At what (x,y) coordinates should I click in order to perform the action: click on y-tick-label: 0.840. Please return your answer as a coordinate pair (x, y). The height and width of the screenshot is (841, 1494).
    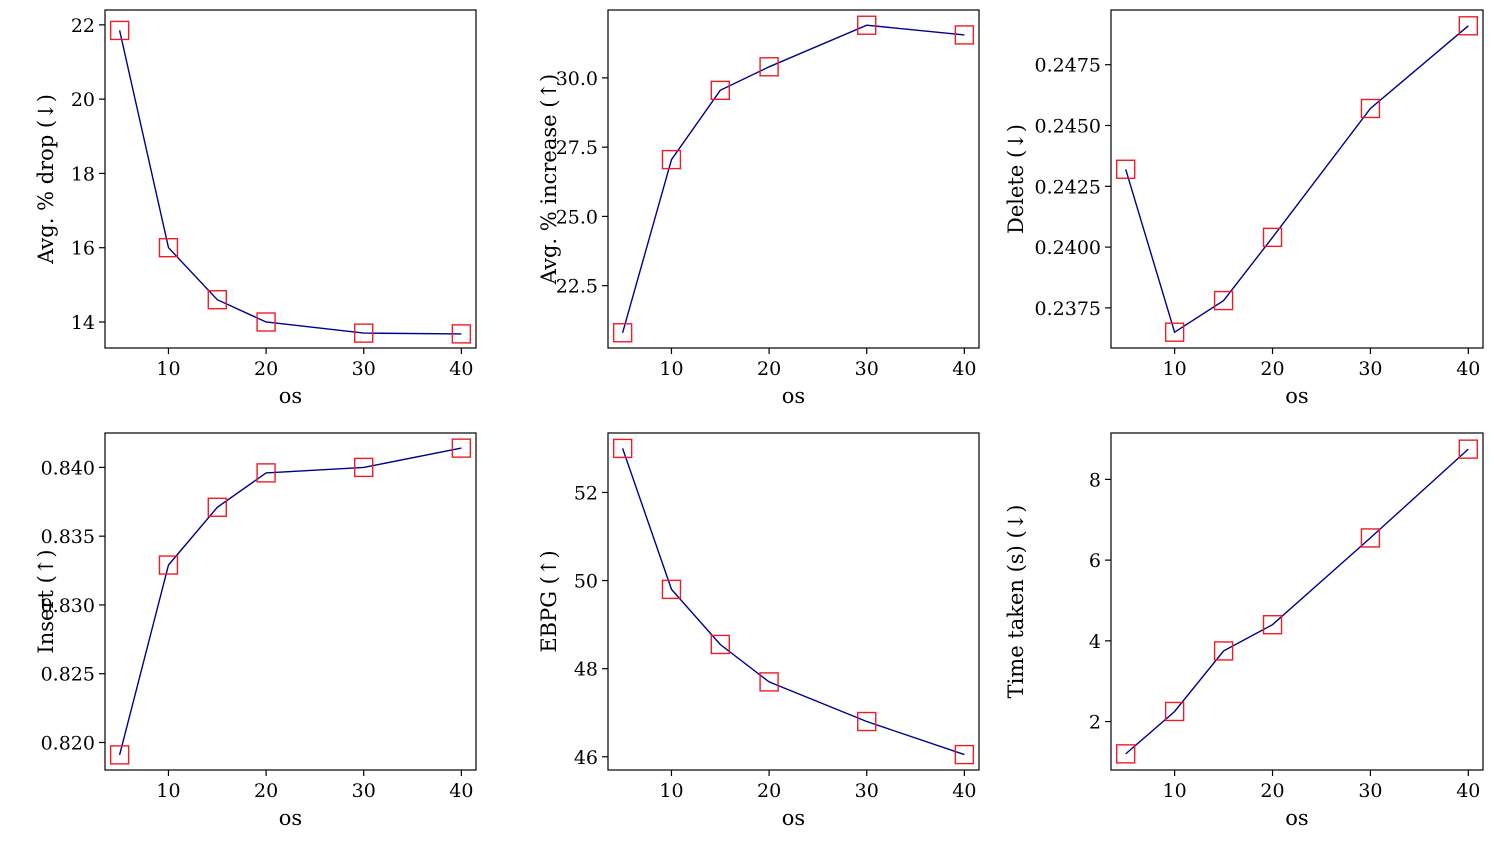
    Looking at the image, I should click on (68, 468).